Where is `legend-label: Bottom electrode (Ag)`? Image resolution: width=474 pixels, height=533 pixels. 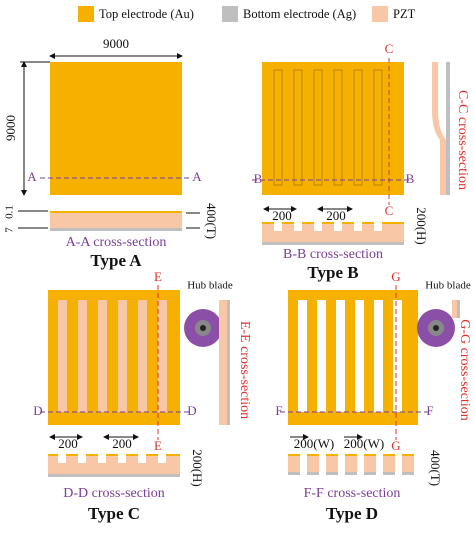
legend-label: Bottom electrode (Ag) is located at coordinates (299, 14).